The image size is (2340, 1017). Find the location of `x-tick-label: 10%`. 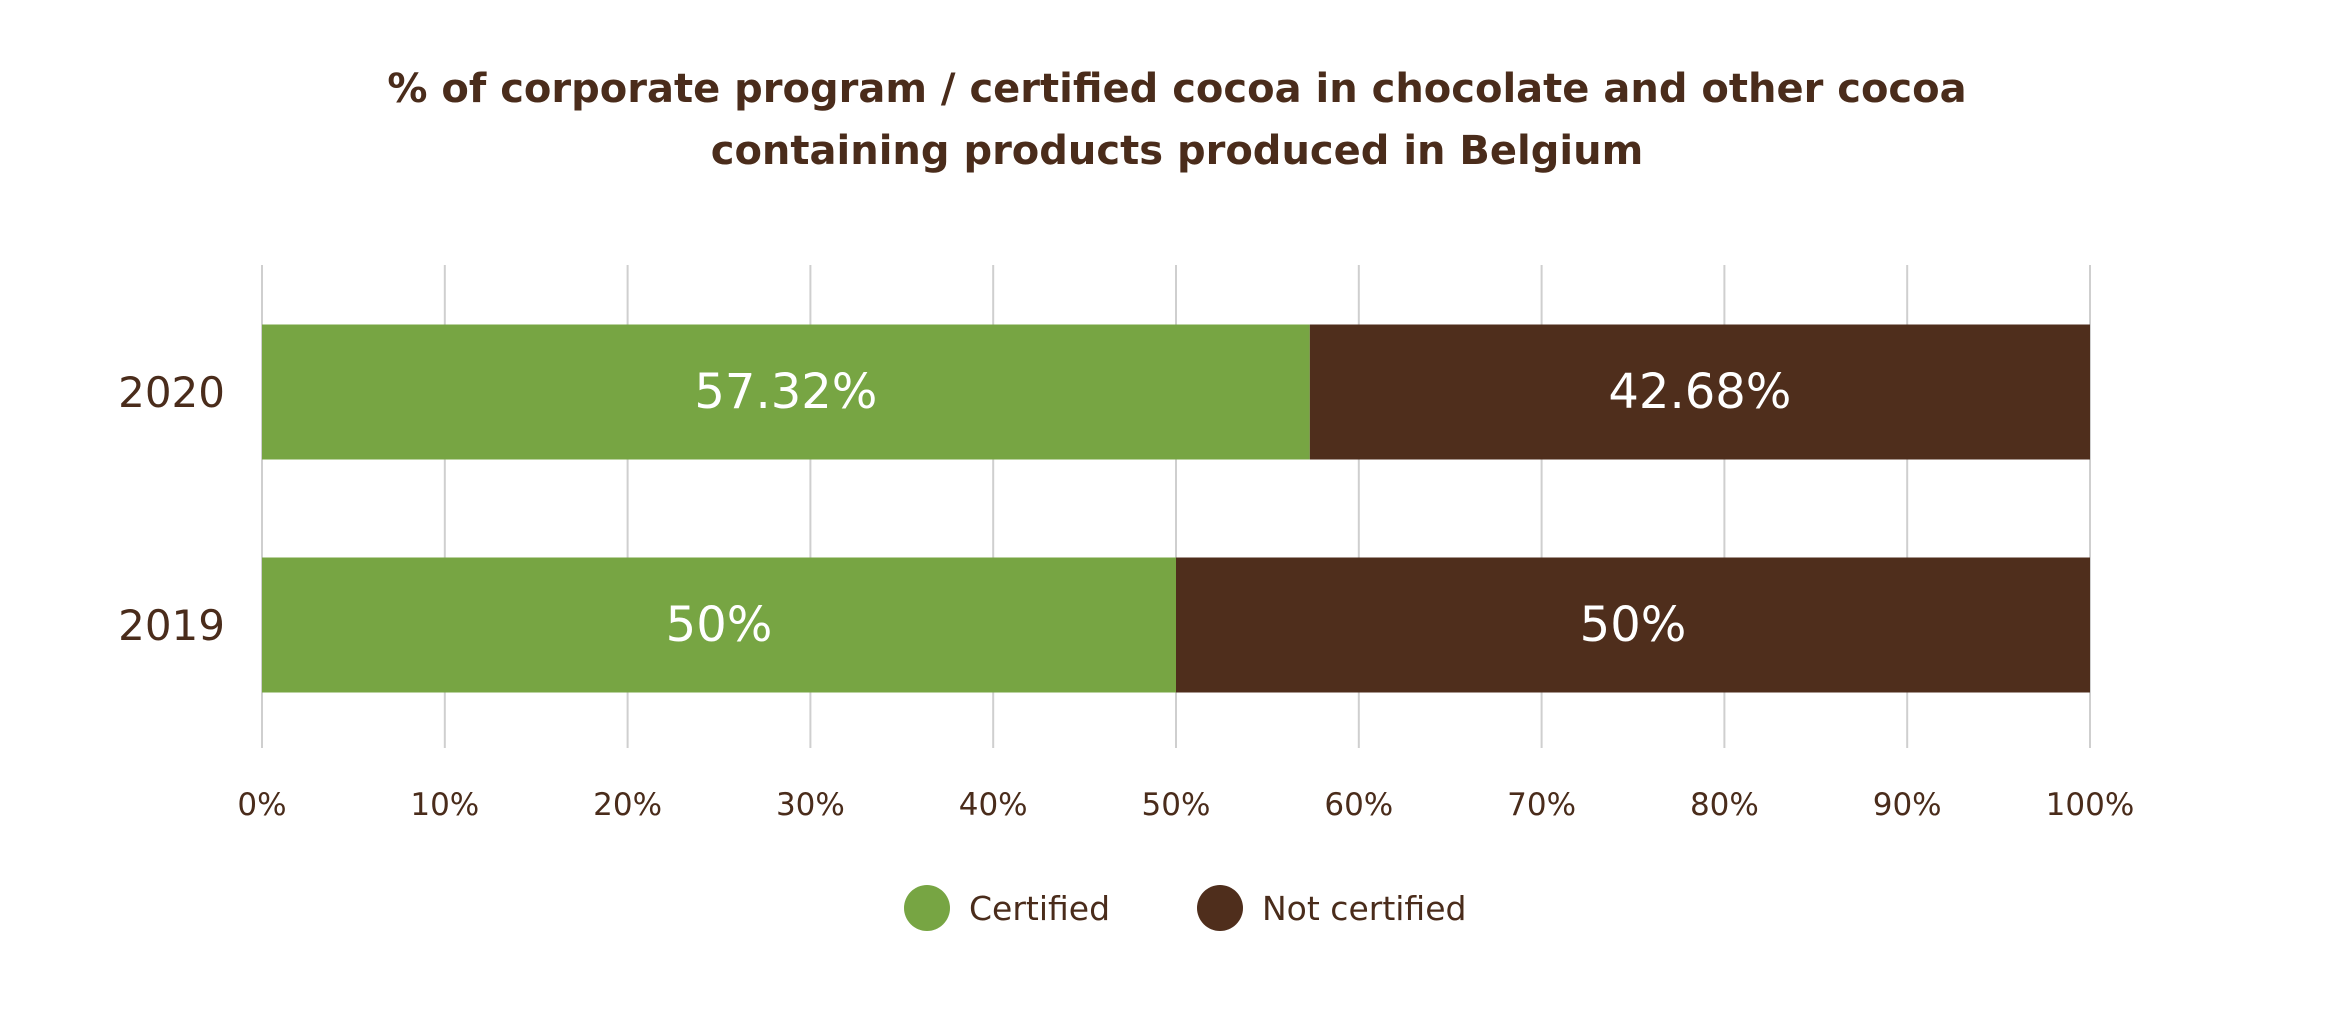

x-tick-label: 10% is located at coordinates (444, 805).